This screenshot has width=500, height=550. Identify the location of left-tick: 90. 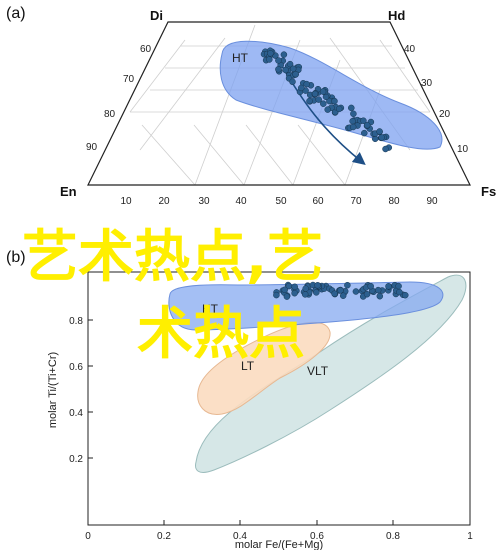
(92, 147).